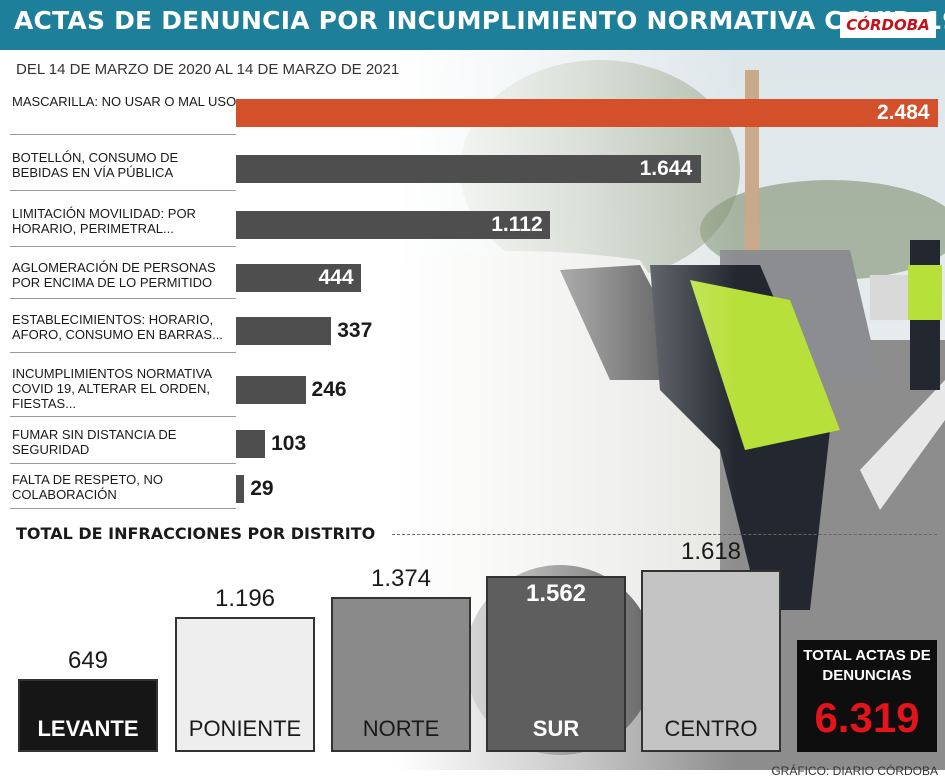 Image resolution: width=945 pixels, height=781 pixels. I want to click on district-name: PONIENTE, so click(245, 728).